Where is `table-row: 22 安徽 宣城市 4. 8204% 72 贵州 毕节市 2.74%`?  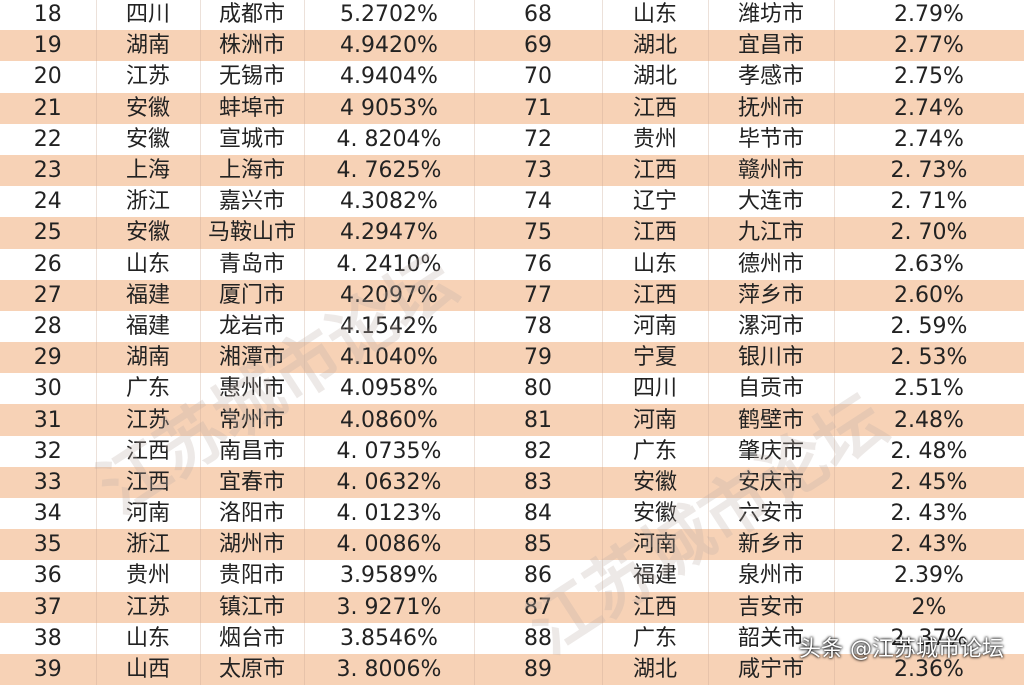
table-row: 22 安徽 宣城市 4. 8204% 72 贵州 毕节市 2.74% is located at coordinates (512, 139).